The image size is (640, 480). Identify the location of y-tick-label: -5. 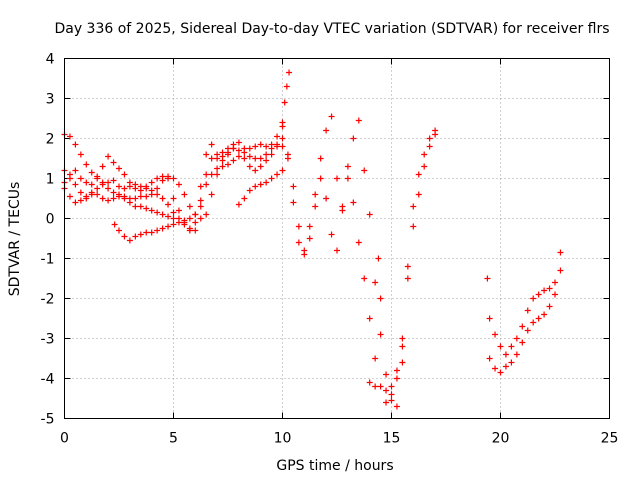
(48, 420).